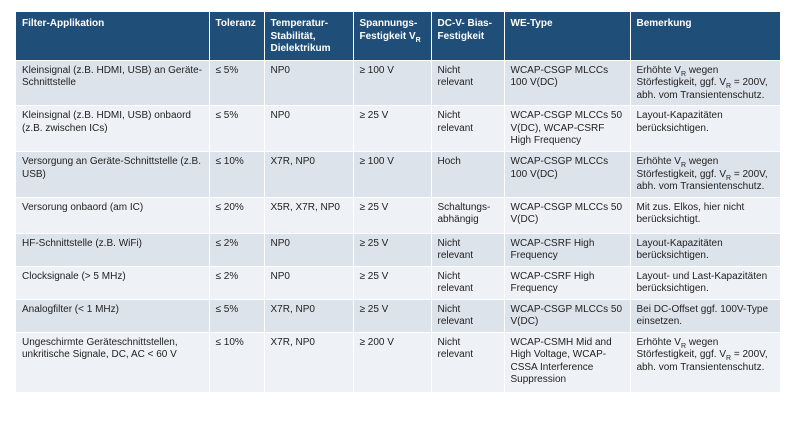 Image resolution: width=800 pixels, height=427 pixels. I want to click on cell-temperatur: X5R, X7R, NP0, so click(309, 214).